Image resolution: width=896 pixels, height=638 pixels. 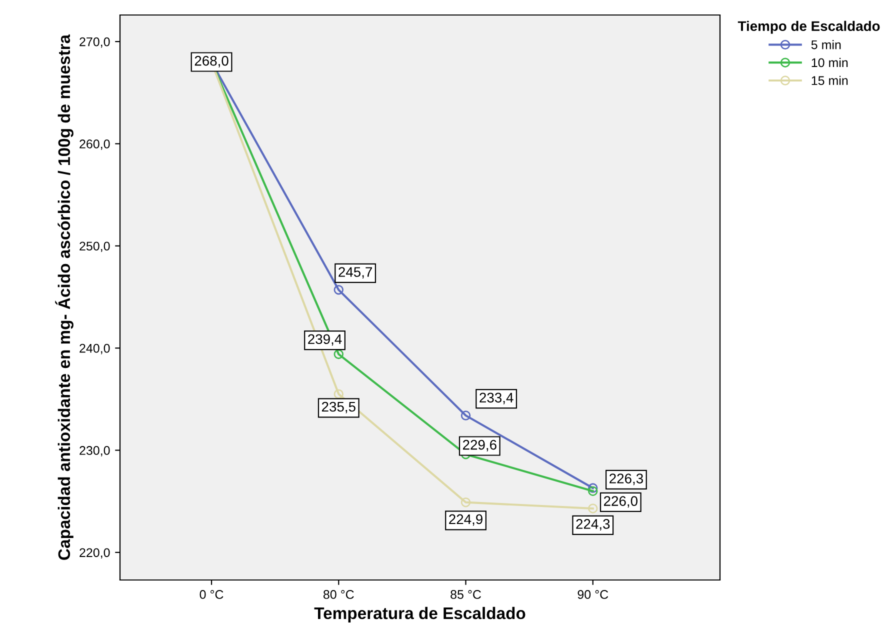 I want to click on y-tick-label: 260,0, so click(x=95, y=145).